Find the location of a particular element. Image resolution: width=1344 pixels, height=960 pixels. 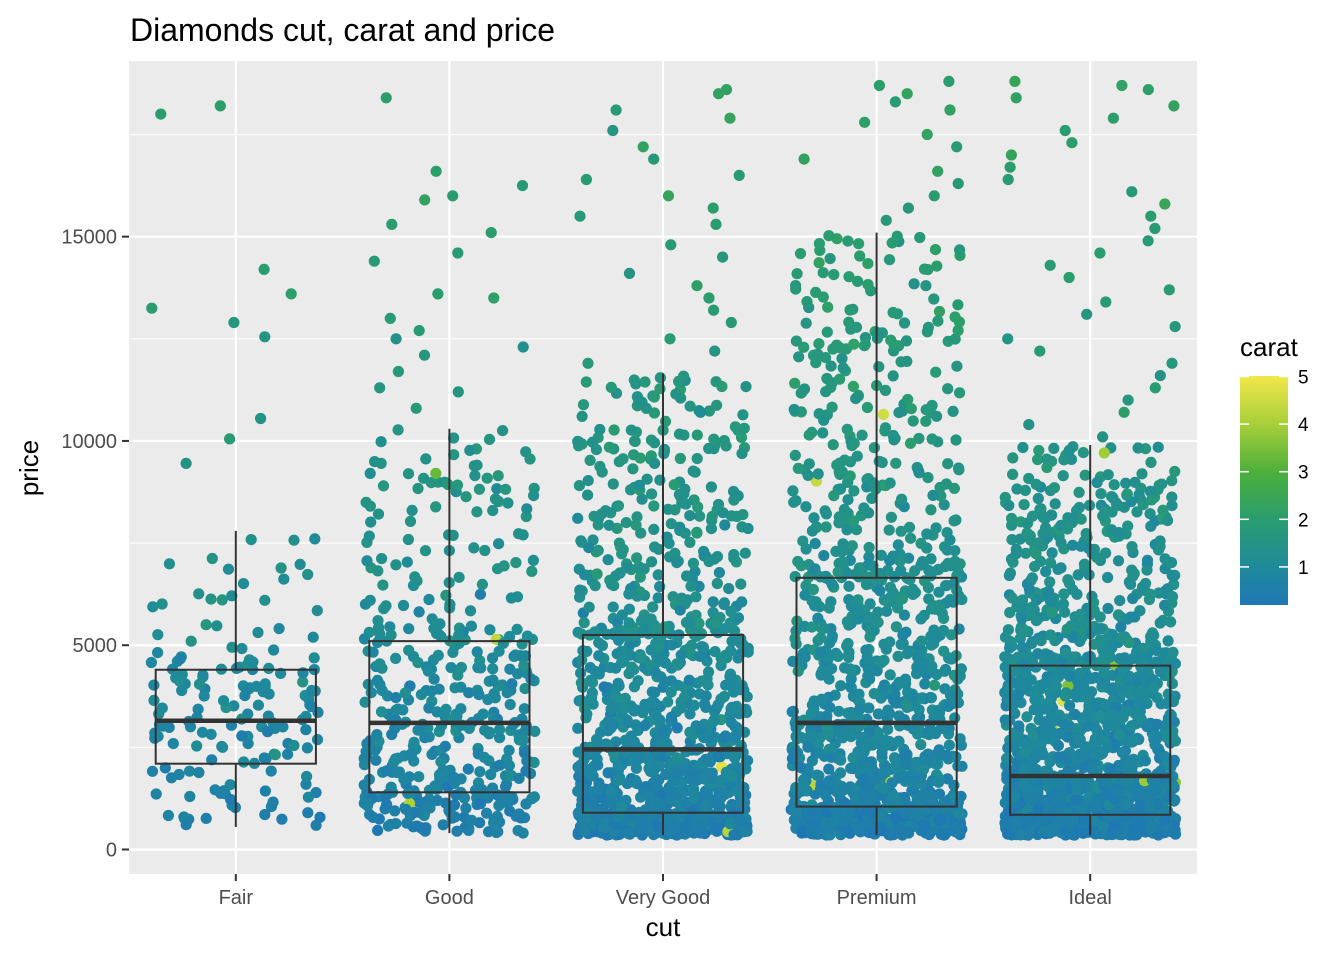

legend-tick-label: 5 is located at coordinates (1303, 377).